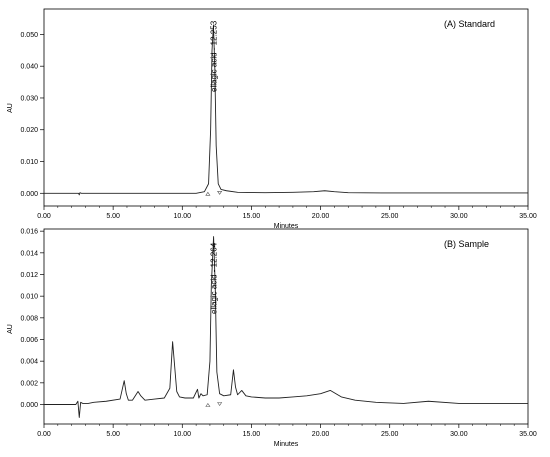  I want to click on y-tick-label: 0.008, so click(29, 318).